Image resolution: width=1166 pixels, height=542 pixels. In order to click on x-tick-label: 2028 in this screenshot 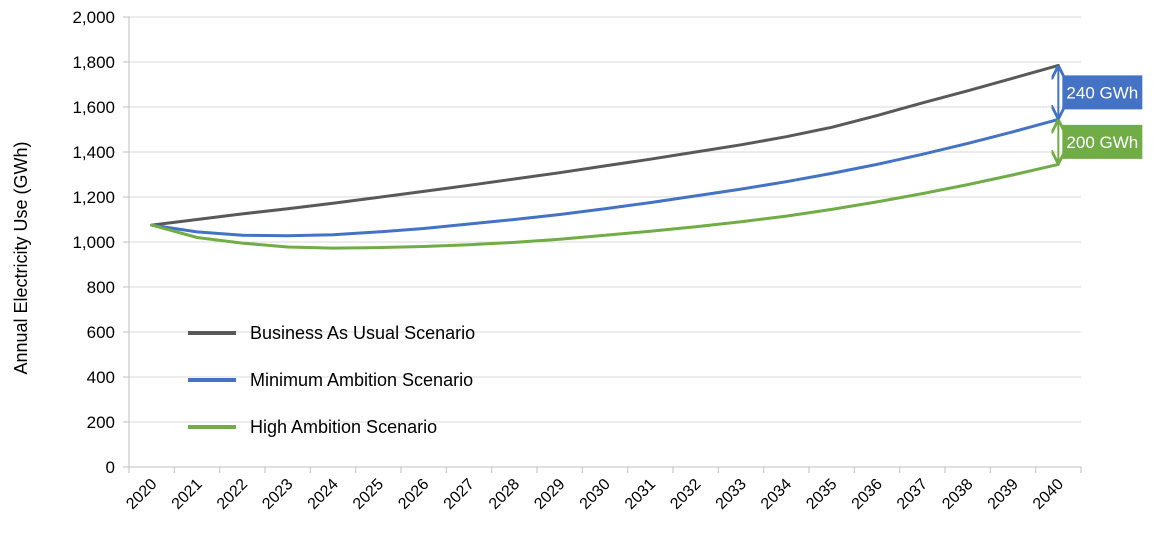, I will do `click(504, 494)`.